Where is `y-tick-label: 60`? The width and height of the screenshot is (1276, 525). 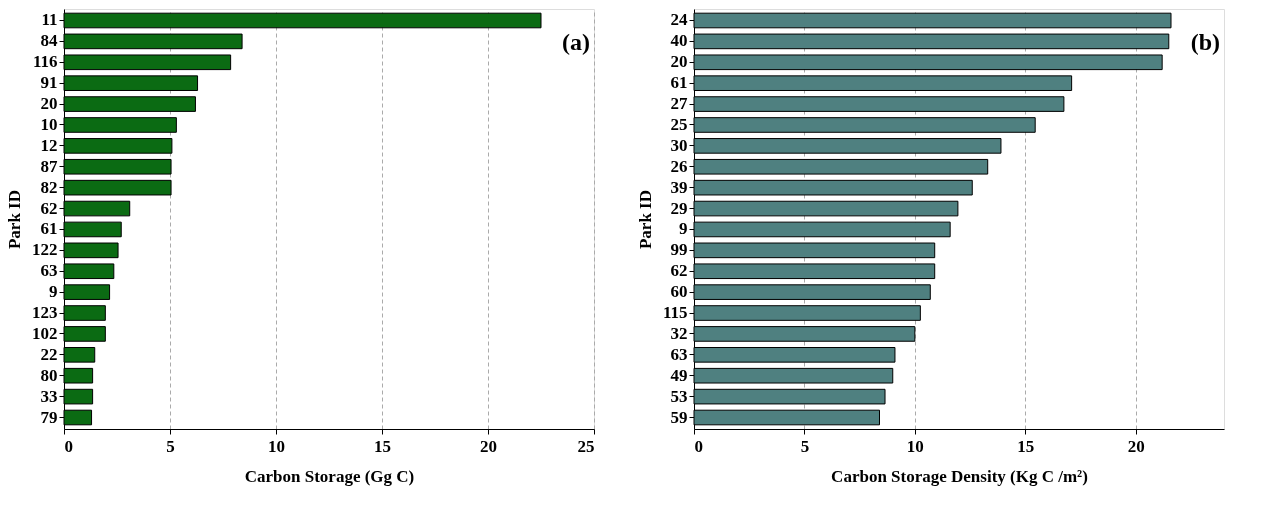 y-tick-label: 60 is located at coordinates (679, 292).